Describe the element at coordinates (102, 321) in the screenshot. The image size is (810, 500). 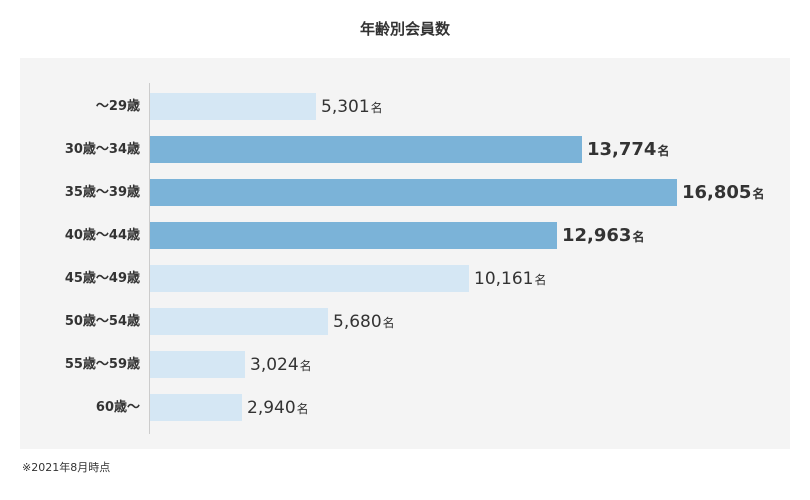
I see `category-label: 50歳～54歳` at that location.